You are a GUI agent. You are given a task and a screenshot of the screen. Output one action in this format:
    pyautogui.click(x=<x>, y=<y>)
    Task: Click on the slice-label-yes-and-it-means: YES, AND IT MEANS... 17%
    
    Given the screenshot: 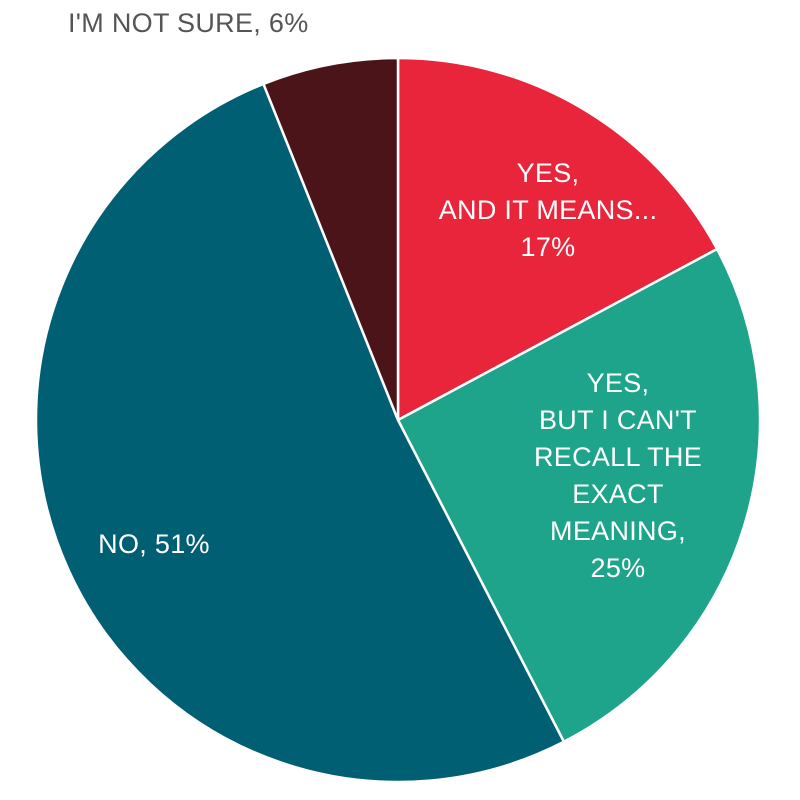 What is the action you would take?
    pyautogui.click(x=548, y=210)
    